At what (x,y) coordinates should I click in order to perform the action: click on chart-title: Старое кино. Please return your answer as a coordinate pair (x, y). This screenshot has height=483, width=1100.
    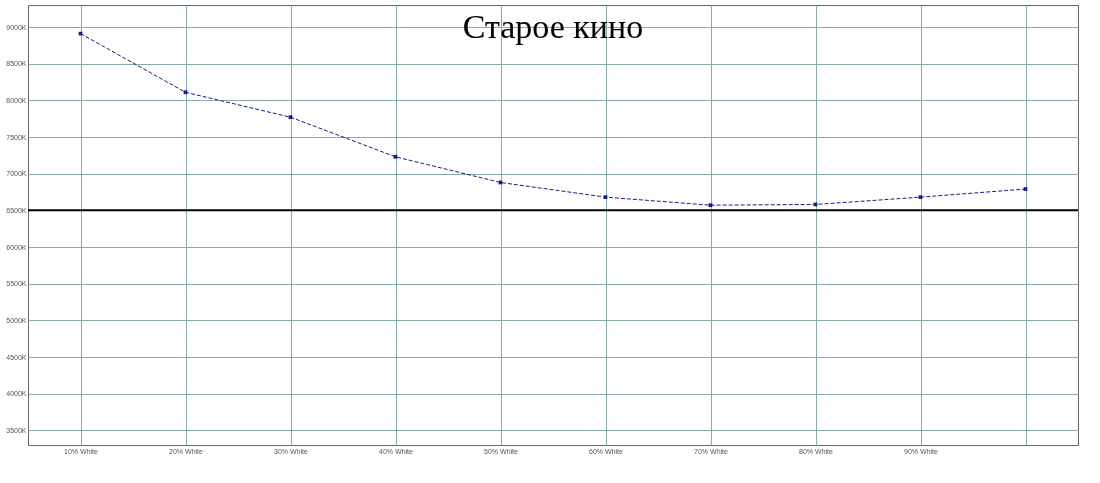
    Looking at the image, I should click on (553, 26).